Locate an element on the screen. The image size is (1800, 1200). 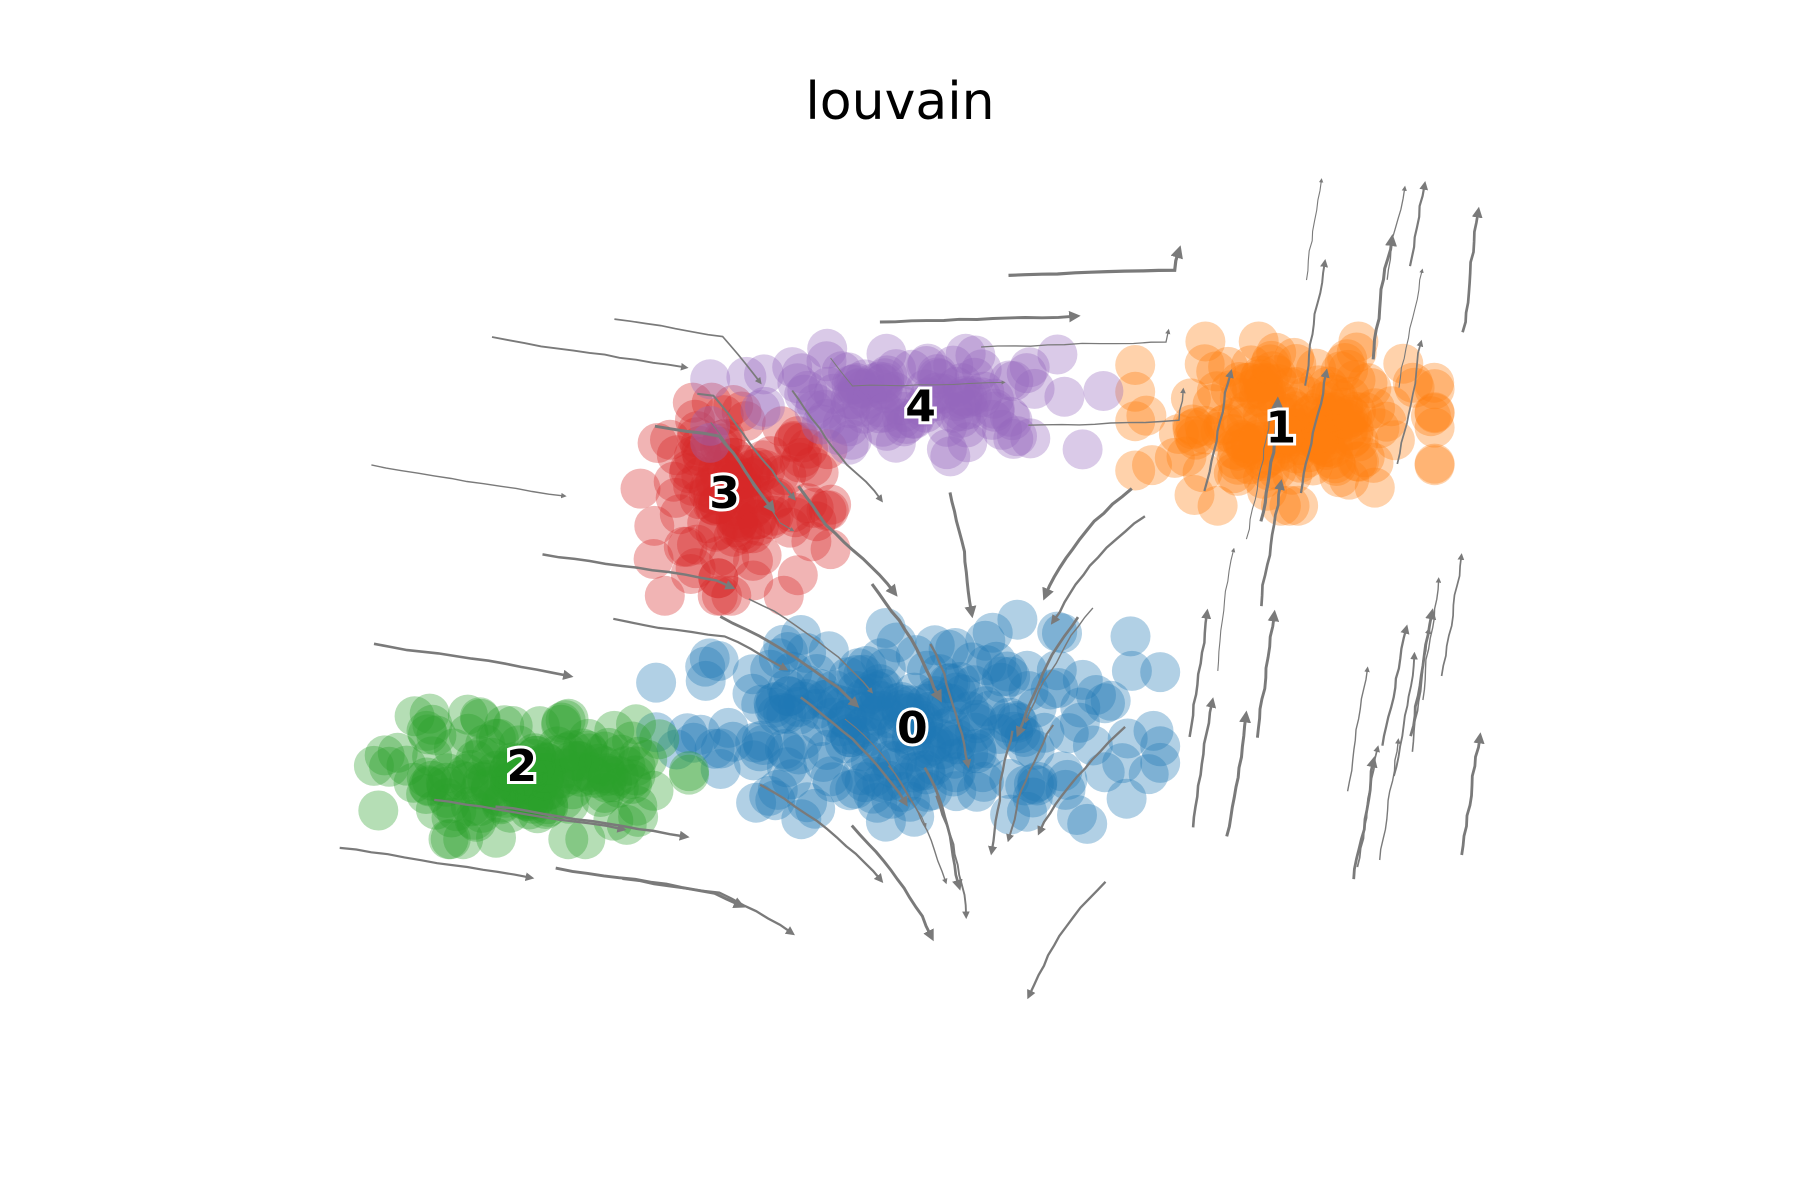
cluster-label-2: 2 is located at coordinates (521, 766).